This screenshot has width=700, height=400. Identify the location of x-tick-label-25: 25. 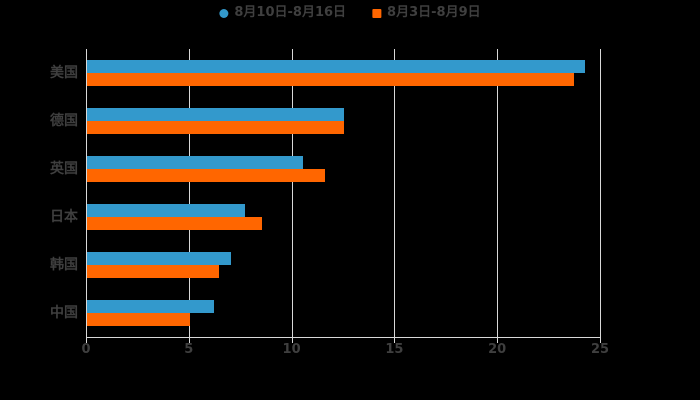
(600, 349).